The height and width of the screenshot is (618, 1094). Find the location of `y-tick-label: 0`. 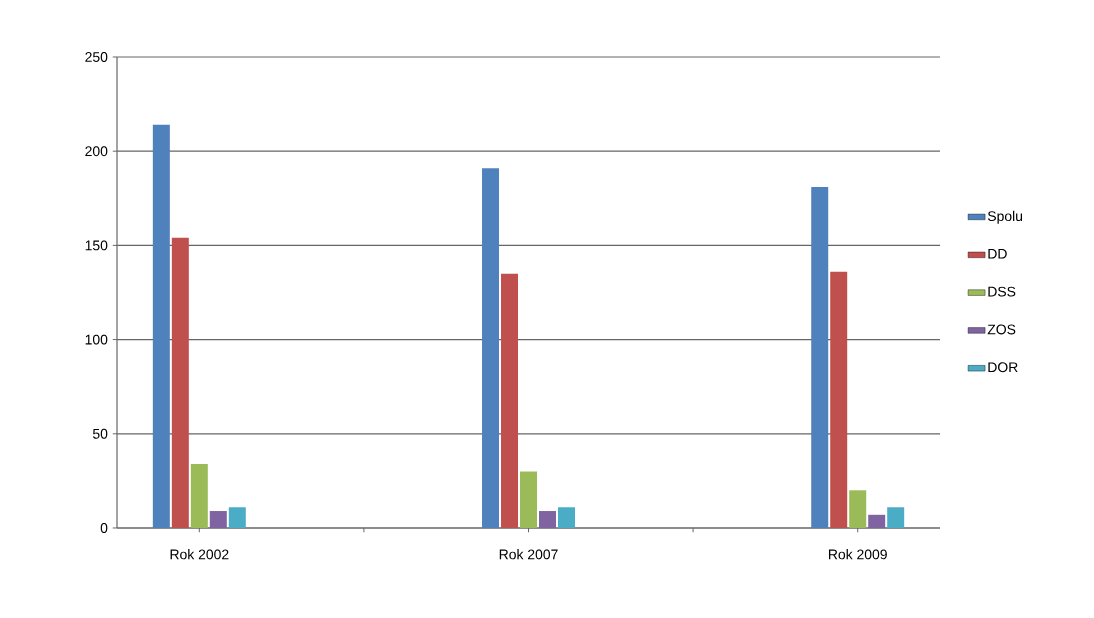

y-tick-label: 0 is located at coordinates (104, 528).